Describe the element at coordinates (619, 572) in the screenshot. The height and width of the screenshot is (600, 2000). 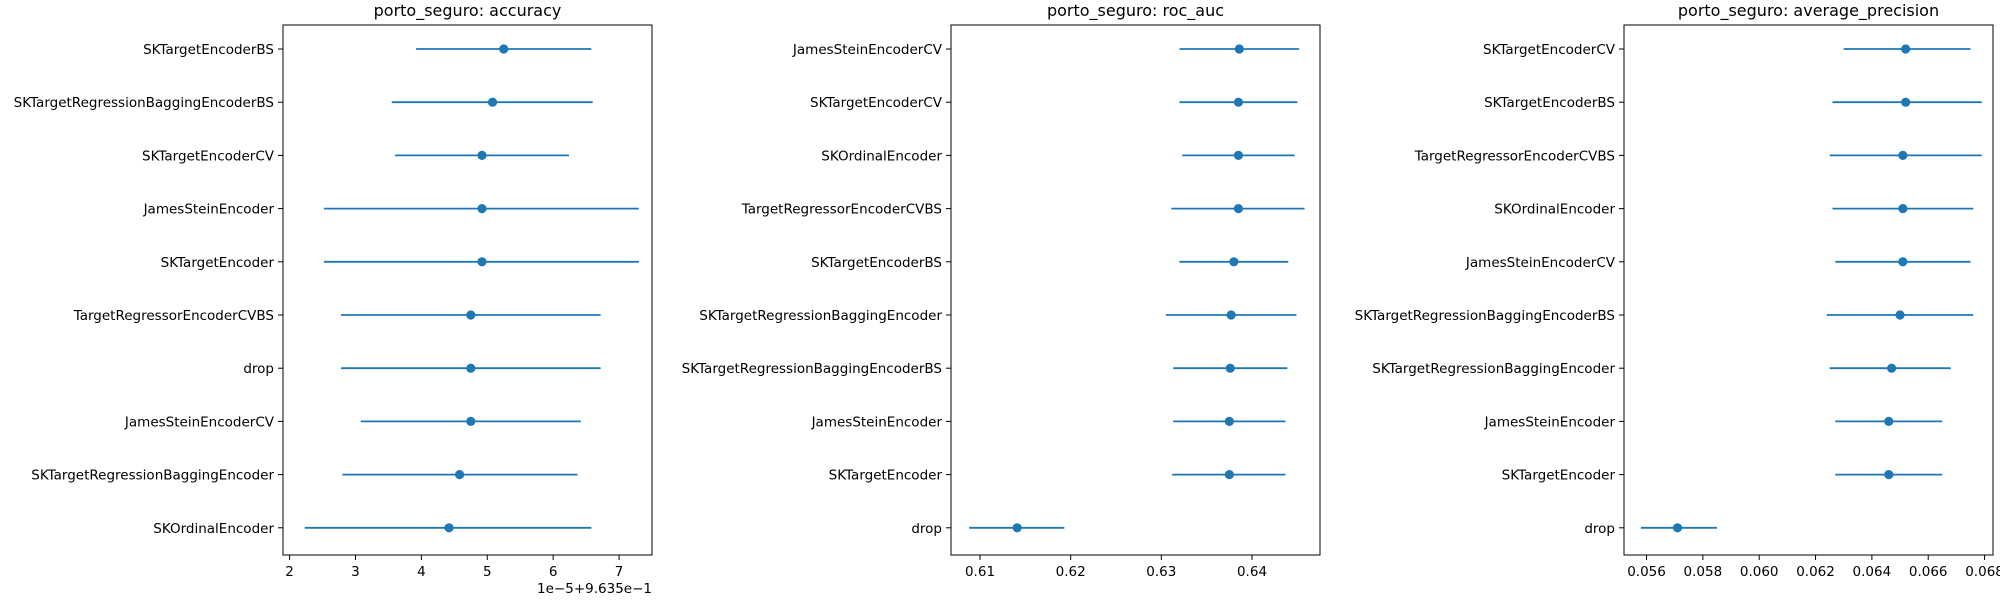
I see `x-tick-label: 7` at that location.